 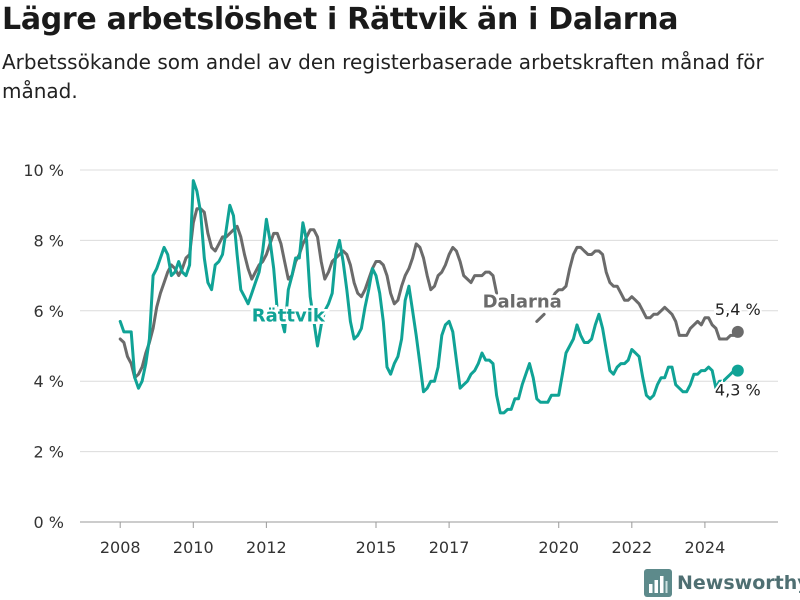 What do you see at coordinates (449, 547) in the screenshot?
I see `x-tick-label: 2017` at bounding box center [449, 547].